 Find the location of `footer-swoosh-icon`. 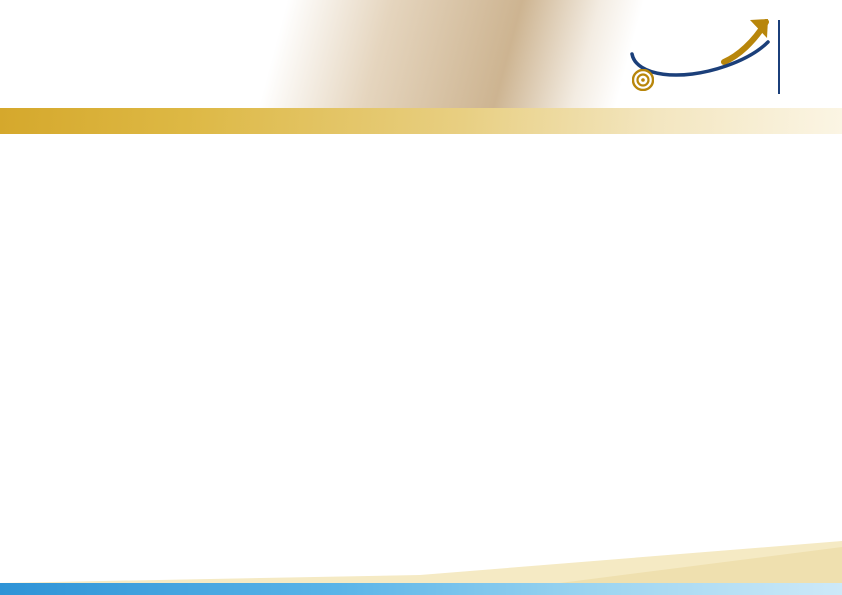

footer-swoosh-icon is located at coordinates (421, 562).